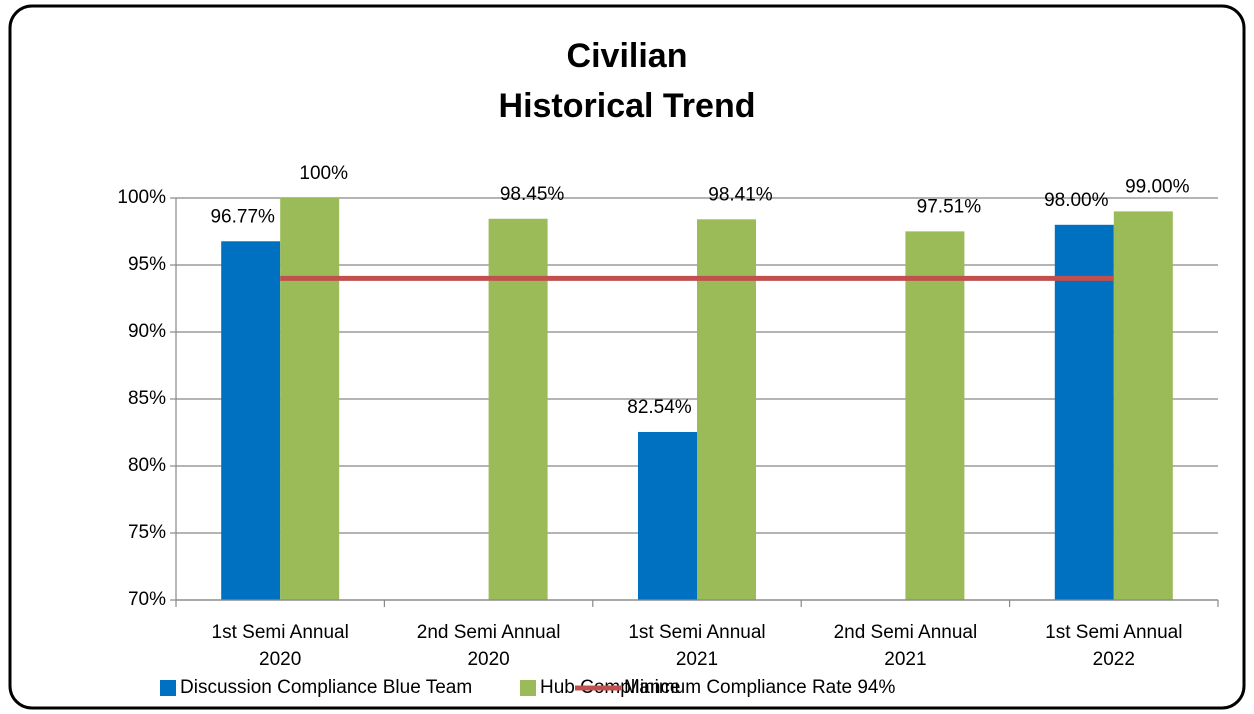 The width and height of the screenshot is (1254, 714). Describe the element at coordinates (696, 646) in the screenshot. I see `x-tick-label: 1st Semi Annual 2021` at that location.